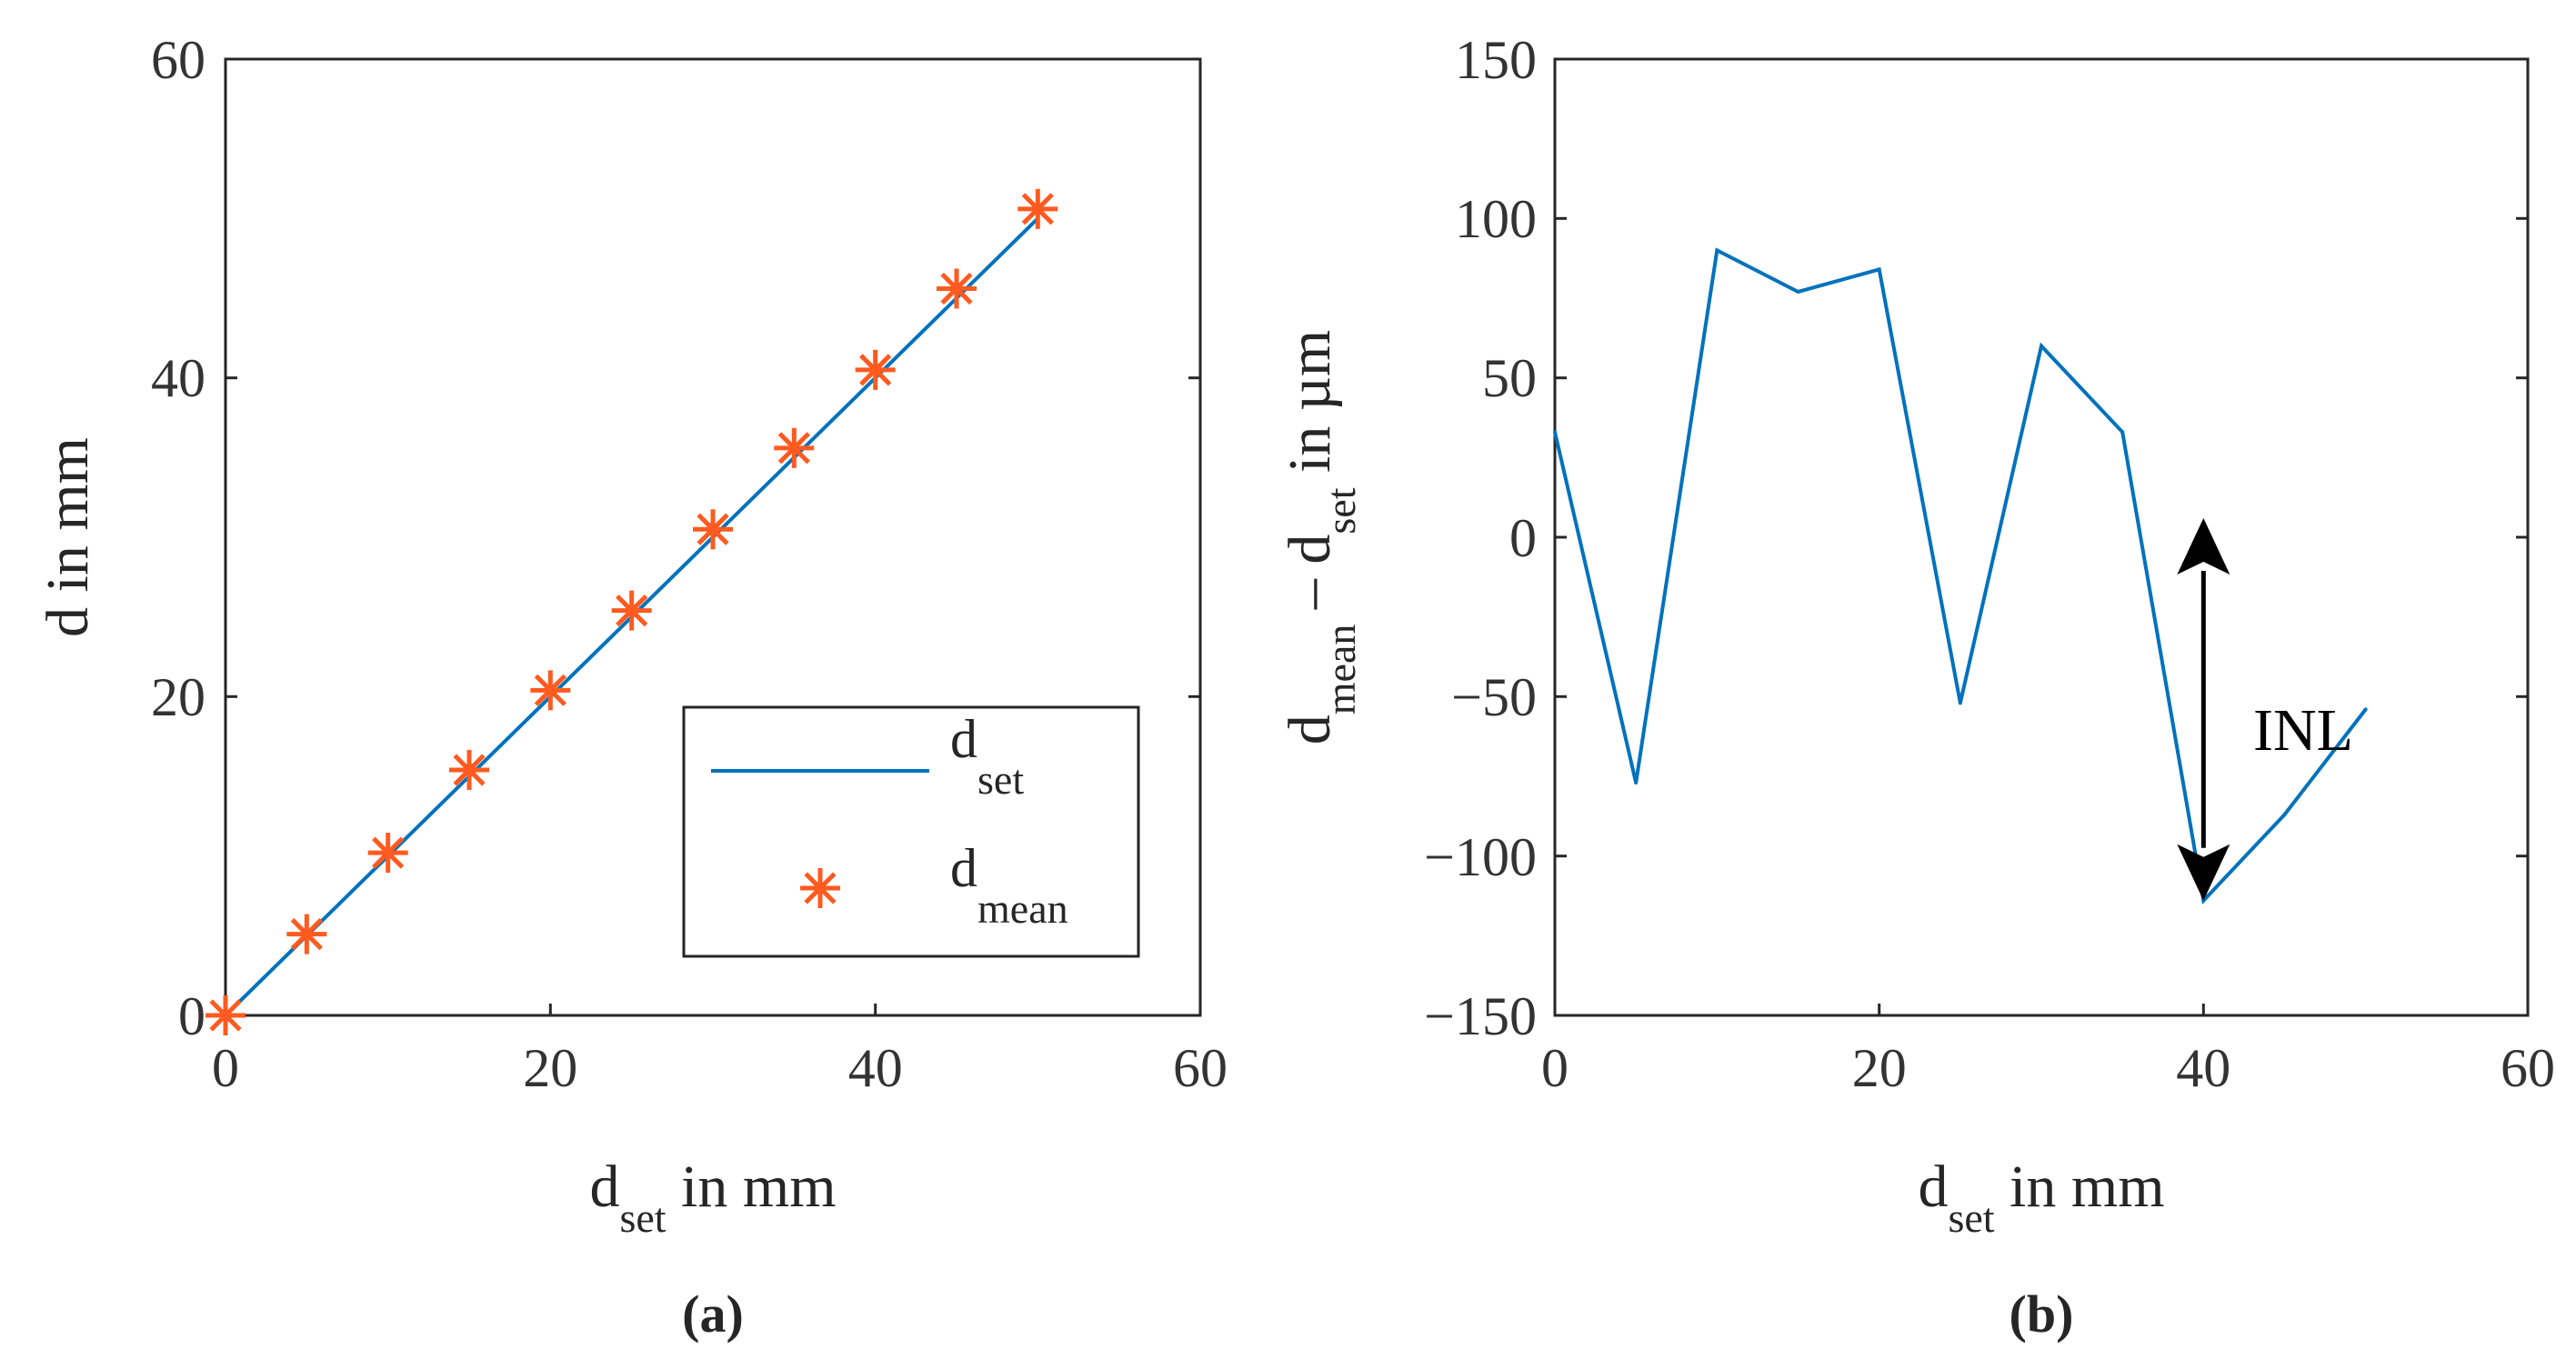 The image size is (2576, 1359). I want to click on chart-b-ylabel: dmean – dset in µm, so click(1321, 537).